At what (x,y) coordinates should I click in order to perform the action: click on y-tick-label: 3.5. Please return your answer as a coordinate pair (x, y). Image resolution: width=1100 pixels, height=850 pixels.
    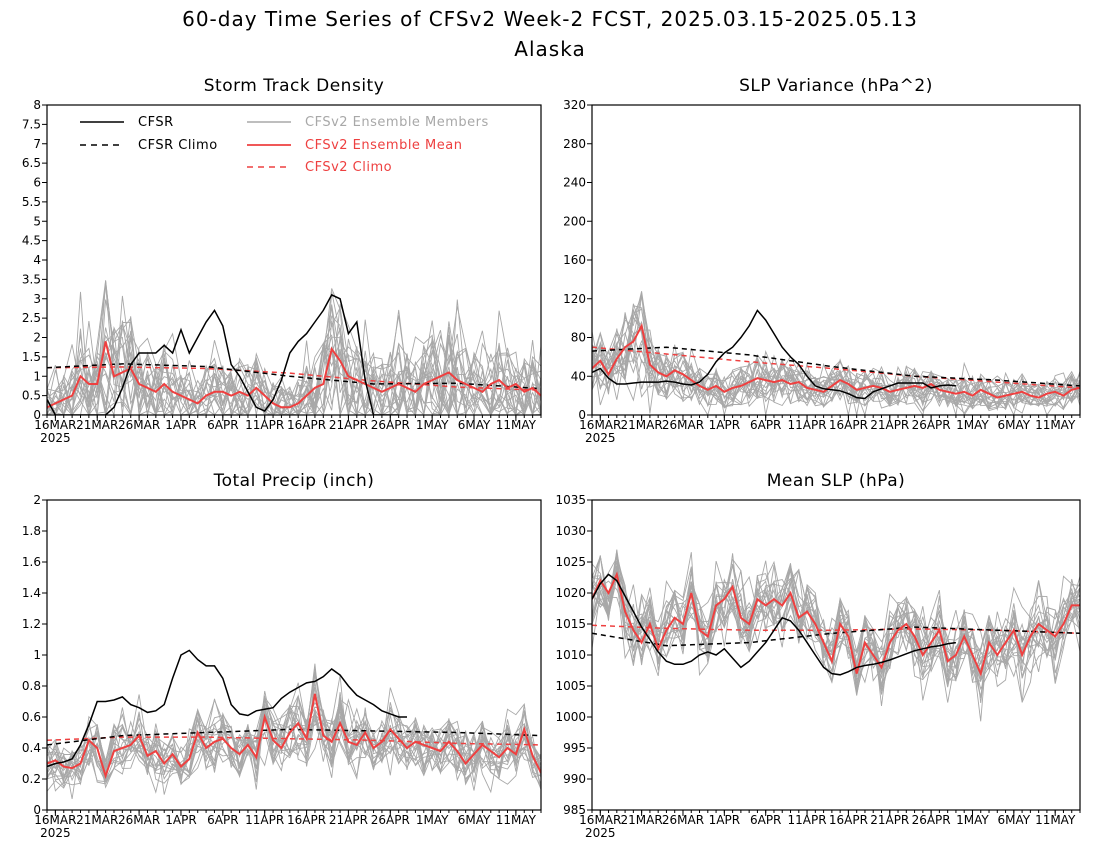
    Looking at the image, I should click on (31, 279).